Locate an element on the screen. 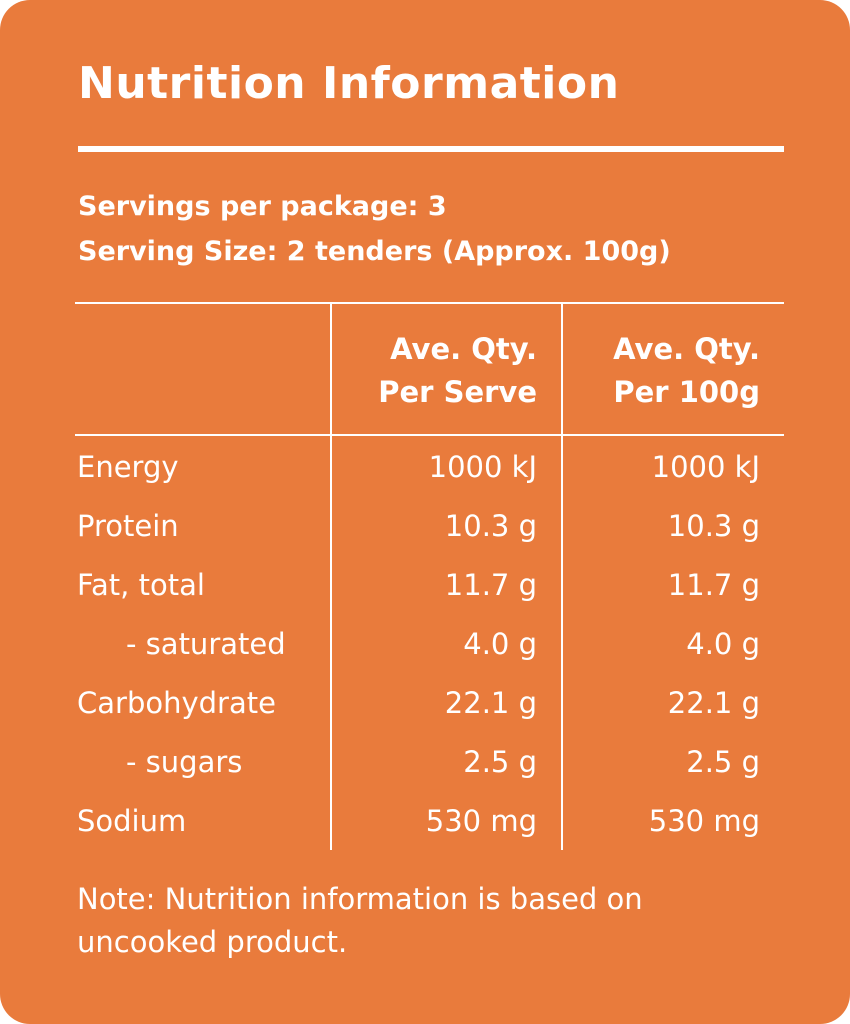  column-header-per-100g-line2: Per 100g is located at coordinates (686, 392).